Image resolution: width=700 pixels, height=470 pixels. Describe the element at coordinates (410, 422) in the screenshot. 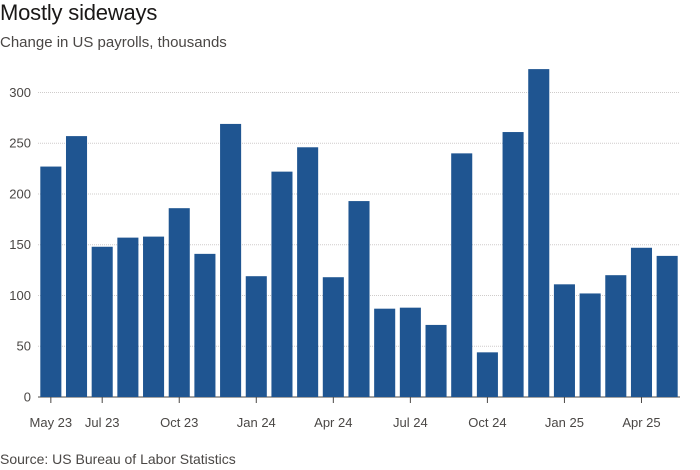

I see `x-tick-label: Jul 24` at that location.